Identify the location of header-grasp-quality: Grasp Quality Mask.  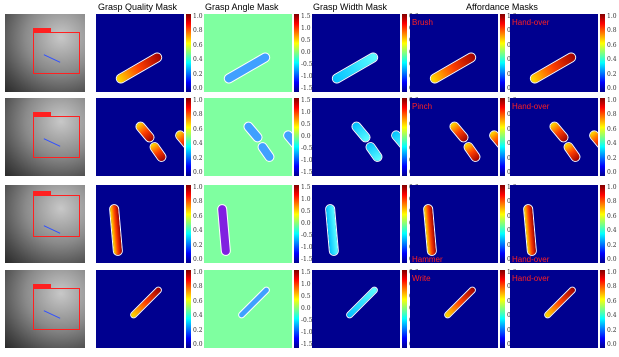
(138, 7).